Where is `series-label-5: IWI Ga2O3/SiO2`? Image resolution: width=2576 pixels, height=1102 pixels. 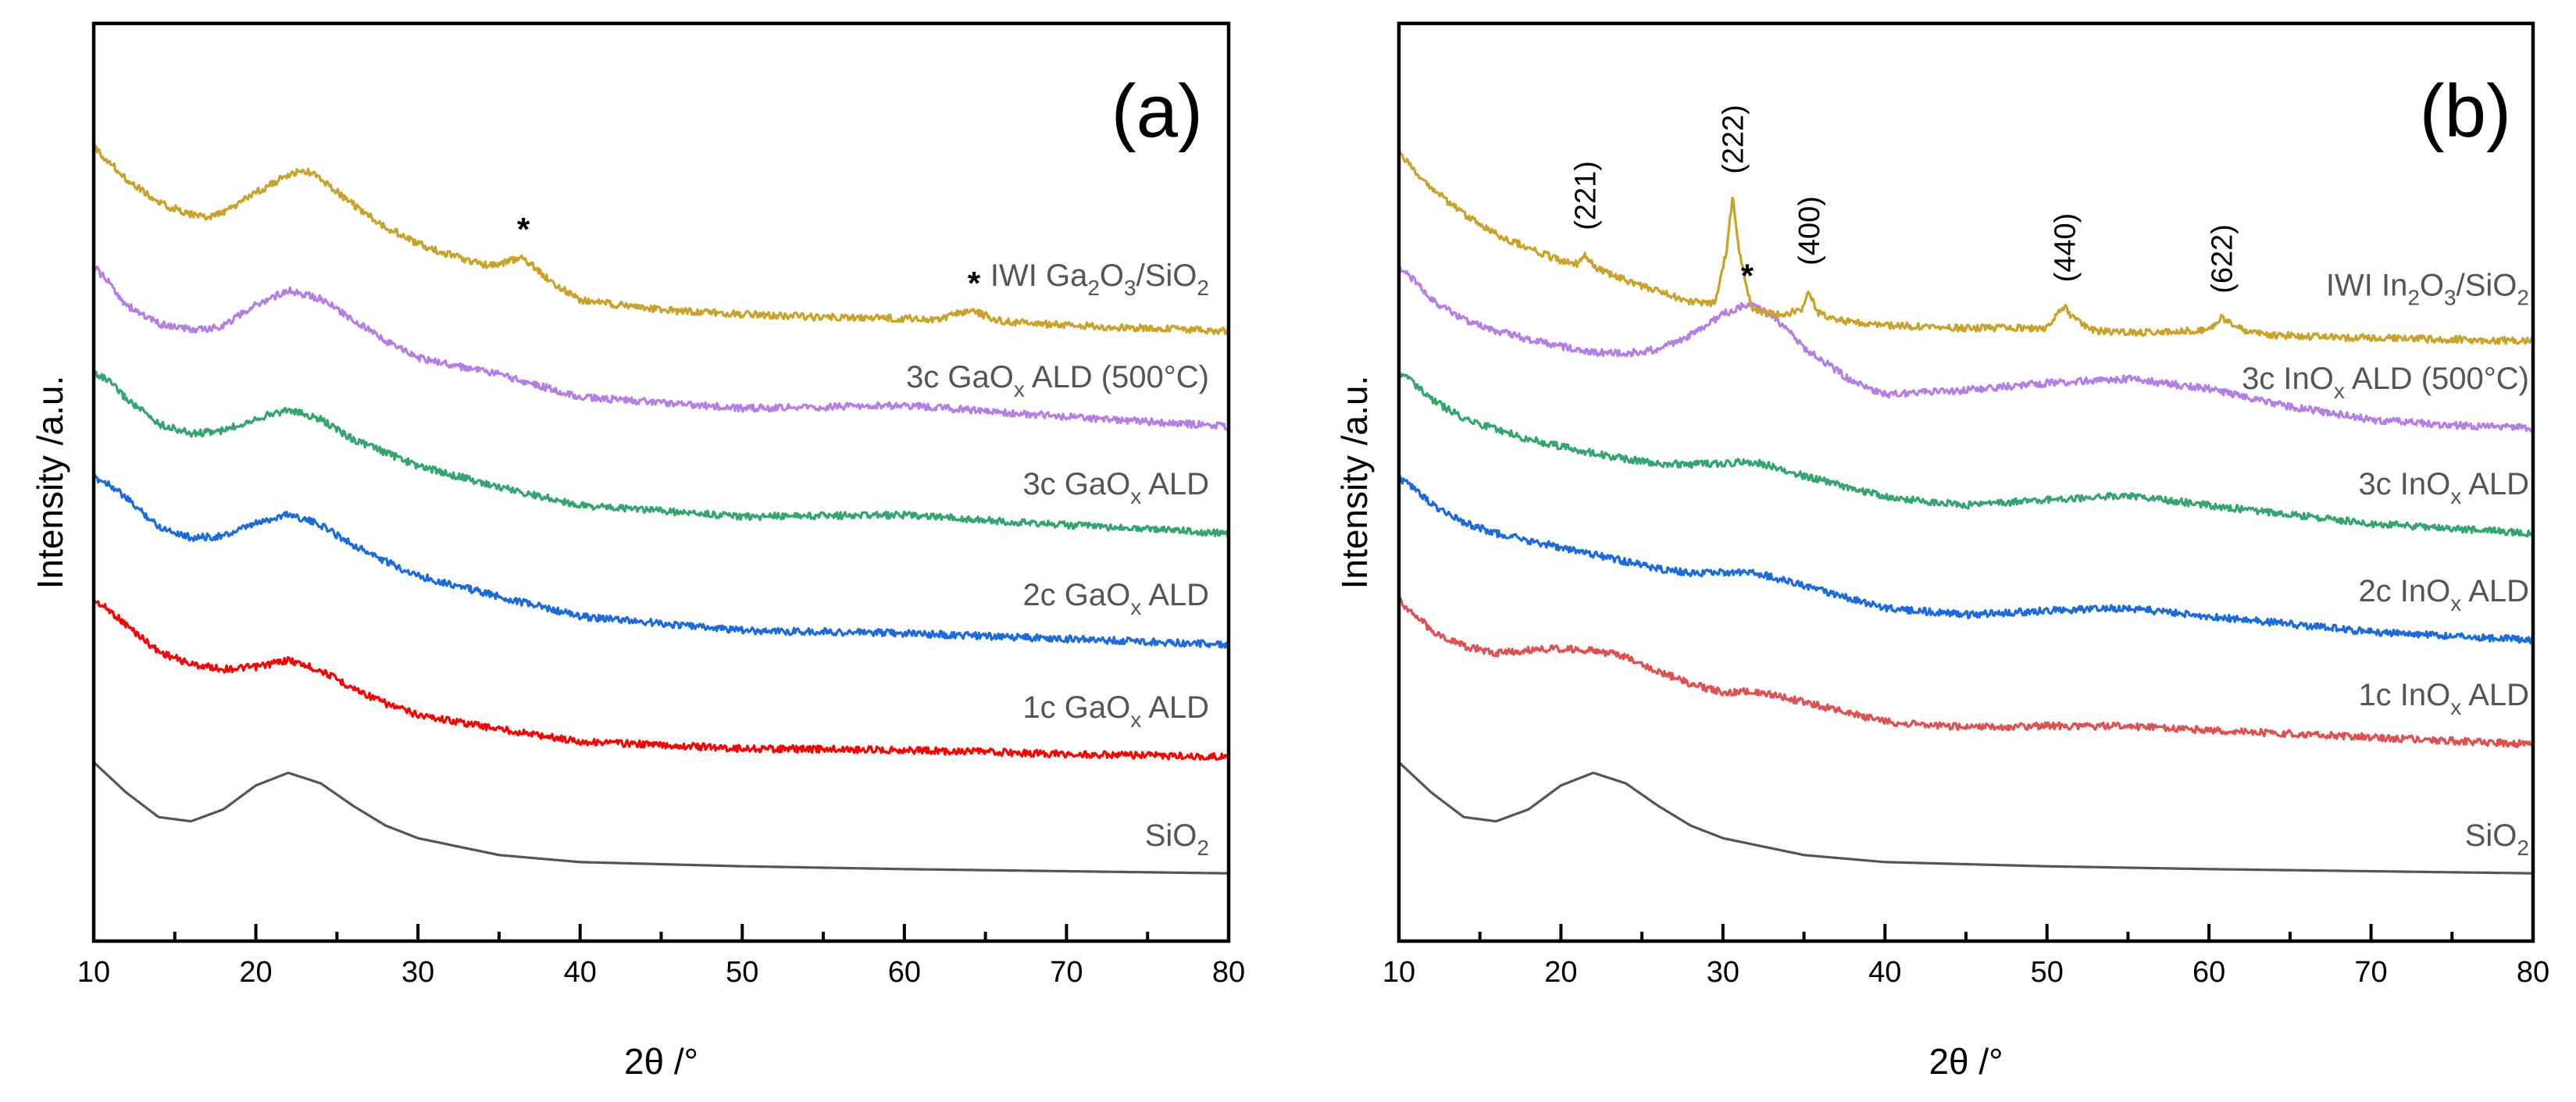
series-label-5: IWI Ga2O3/SiO2 is located at coordinates (1099, 279).